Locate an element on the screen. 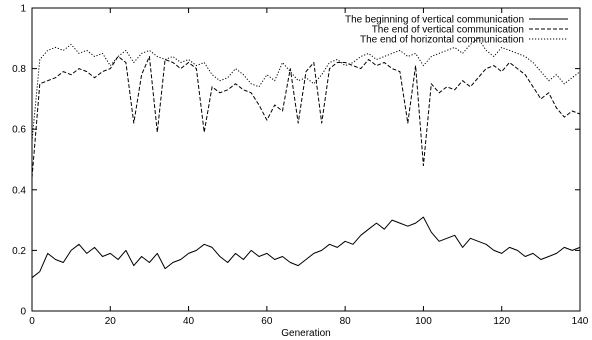 This screenshot has height=340, width=592. x-tick-label: 140 is located at coordinates (580, 321).